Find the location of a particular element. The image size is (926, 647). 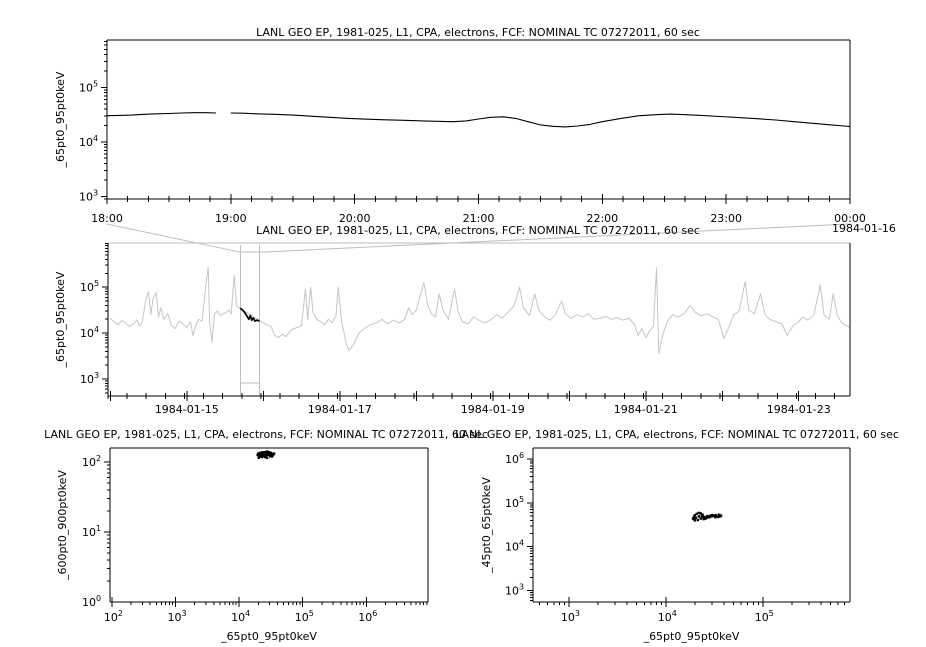

tick-label: 10⁰ is located at coordinates (91, 601).